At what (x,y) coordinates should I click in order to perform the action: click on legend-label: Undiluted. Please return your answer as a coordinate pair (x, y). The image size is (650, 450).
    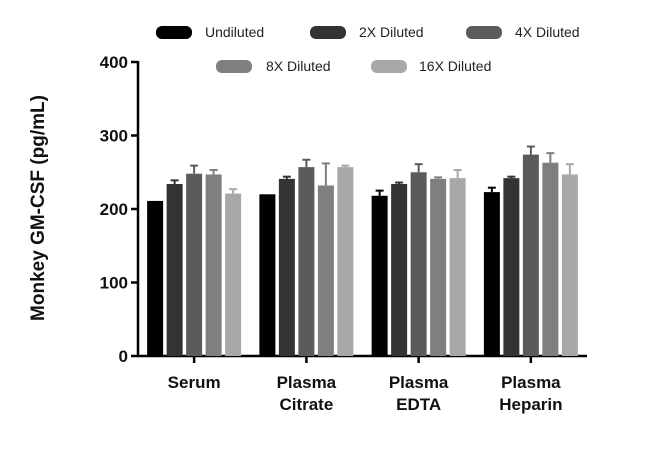
    Looking at the image, I should click on (234, 32).